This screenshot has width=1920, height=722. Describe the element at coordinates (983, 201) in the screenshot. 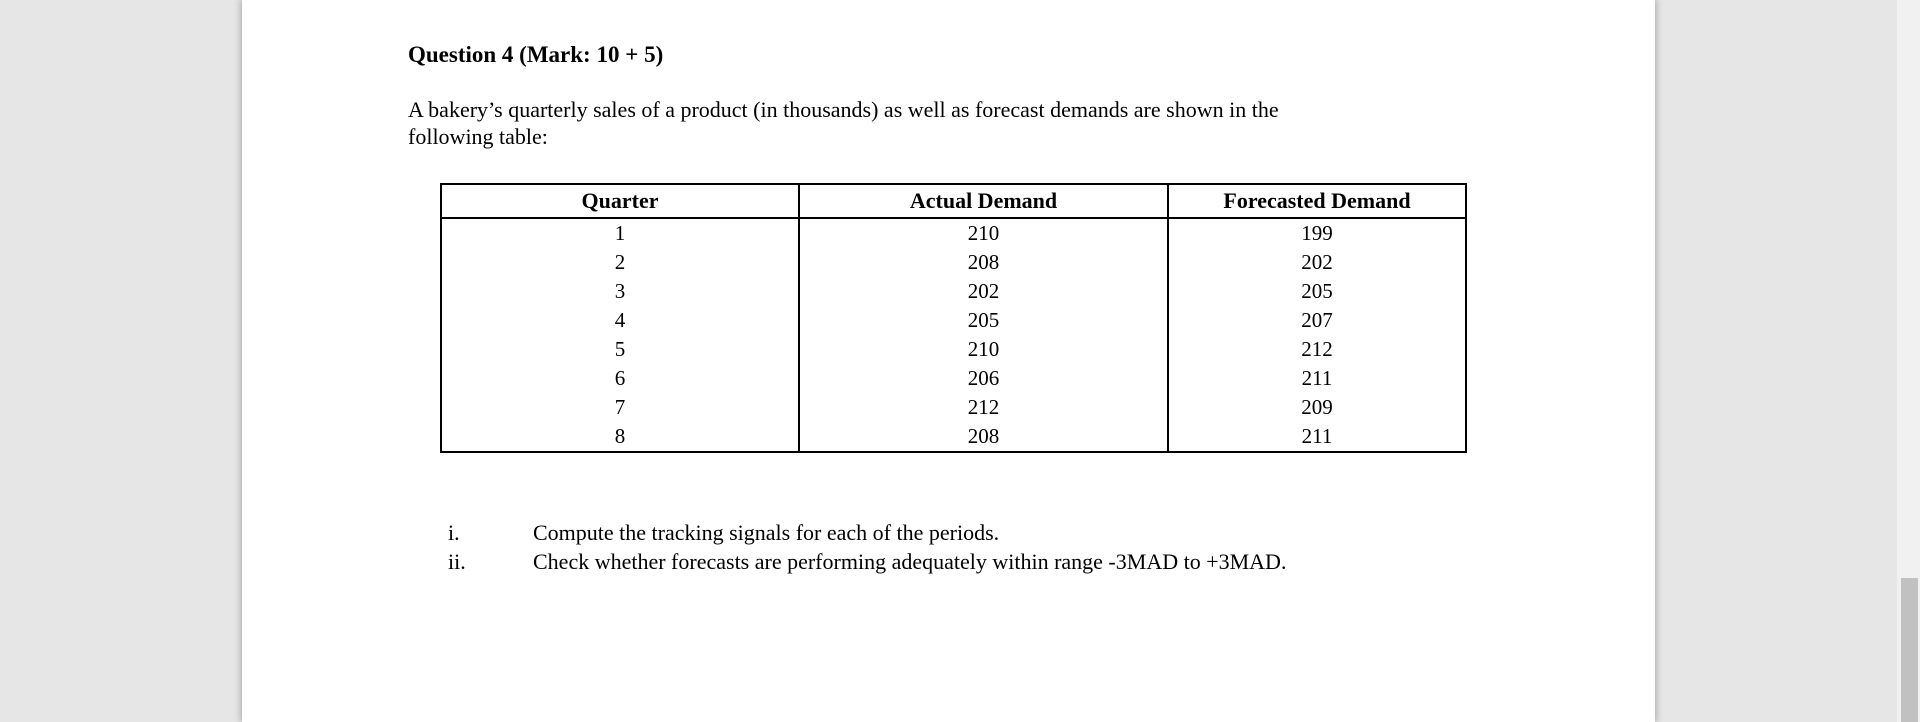

I see `table-header-actual-demand: Actual Demand` at that location.